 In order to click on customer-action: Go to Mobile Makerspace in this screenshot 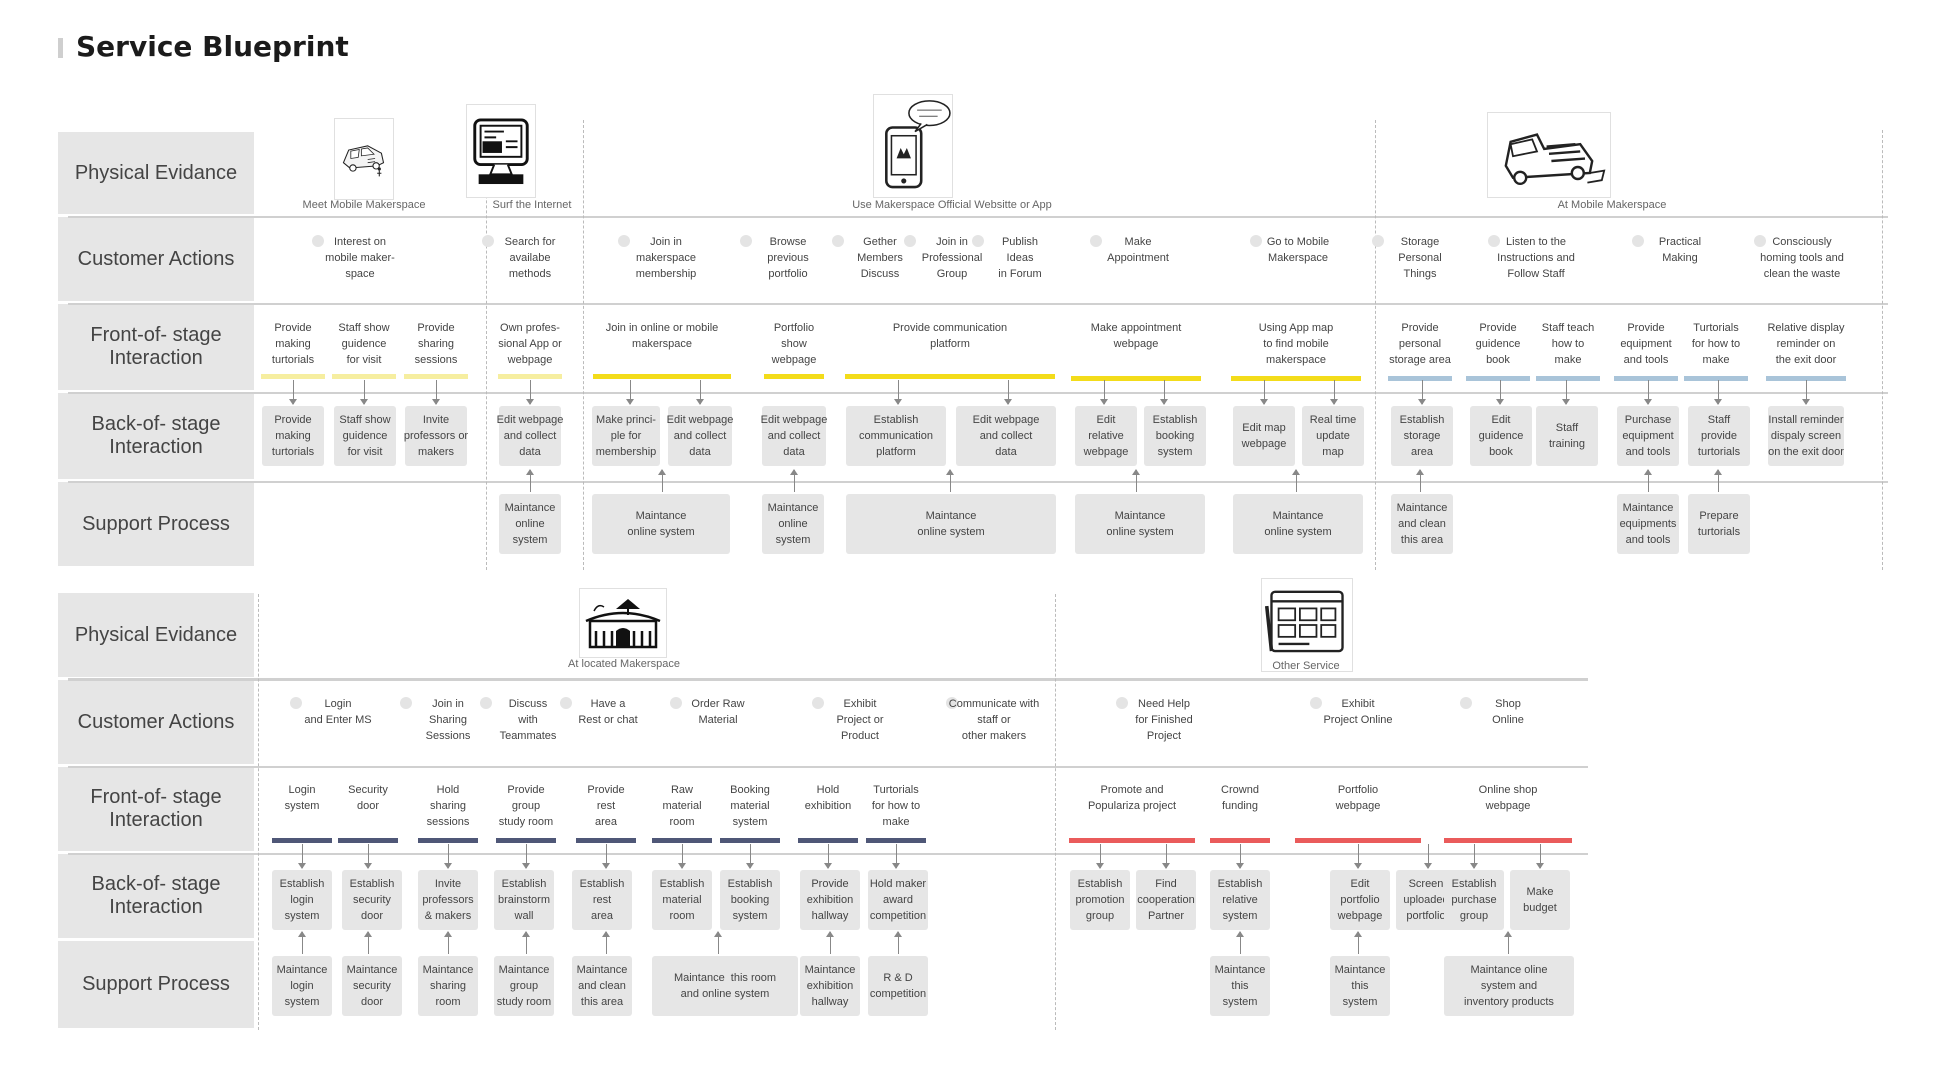, I will do `click(1298, 250)`.